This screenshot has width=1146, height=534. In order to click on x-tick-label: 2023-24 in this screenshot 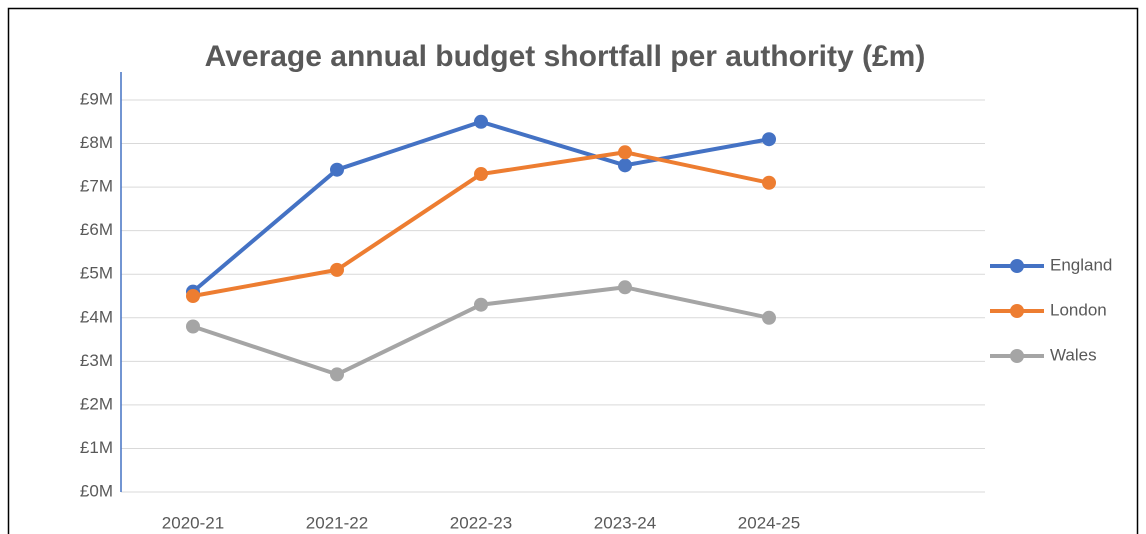, I will do `click(625, 522)`.